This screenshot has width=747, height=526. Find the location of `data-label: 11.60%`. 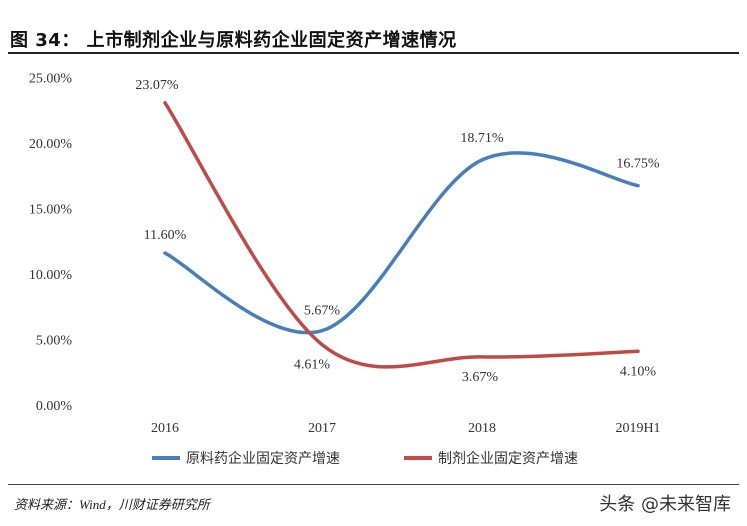

data-label: 11.60% is located at coordinates (165, 235).